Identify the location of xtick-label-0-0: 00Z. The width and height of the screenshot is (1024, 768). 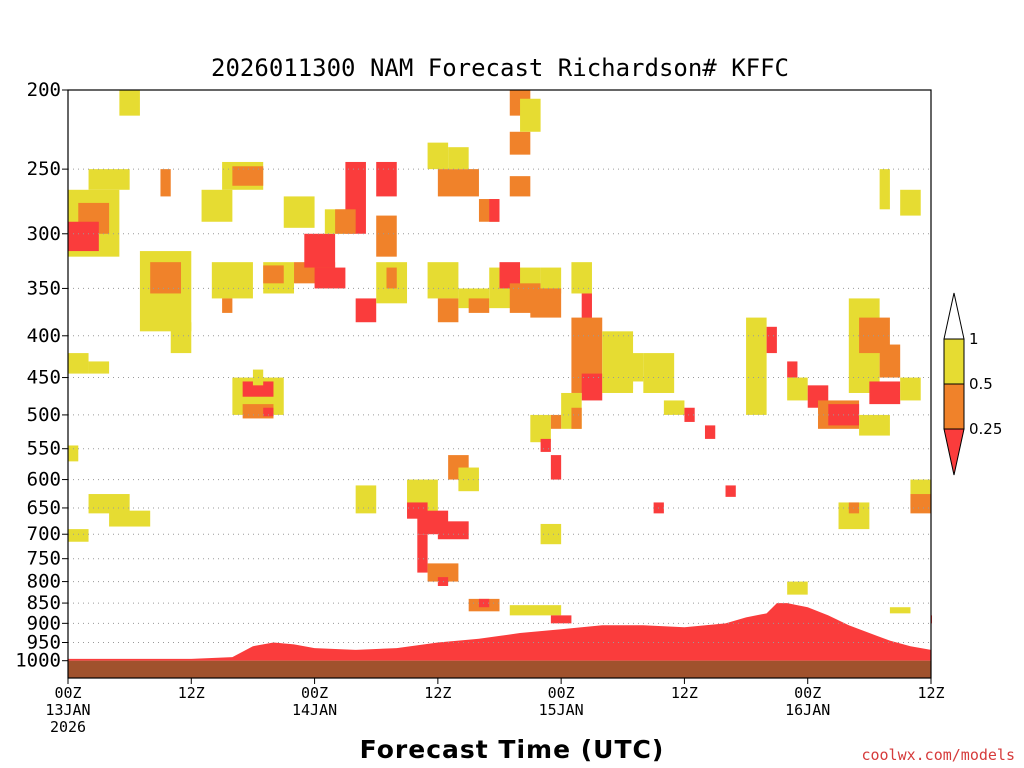
(67, 693).